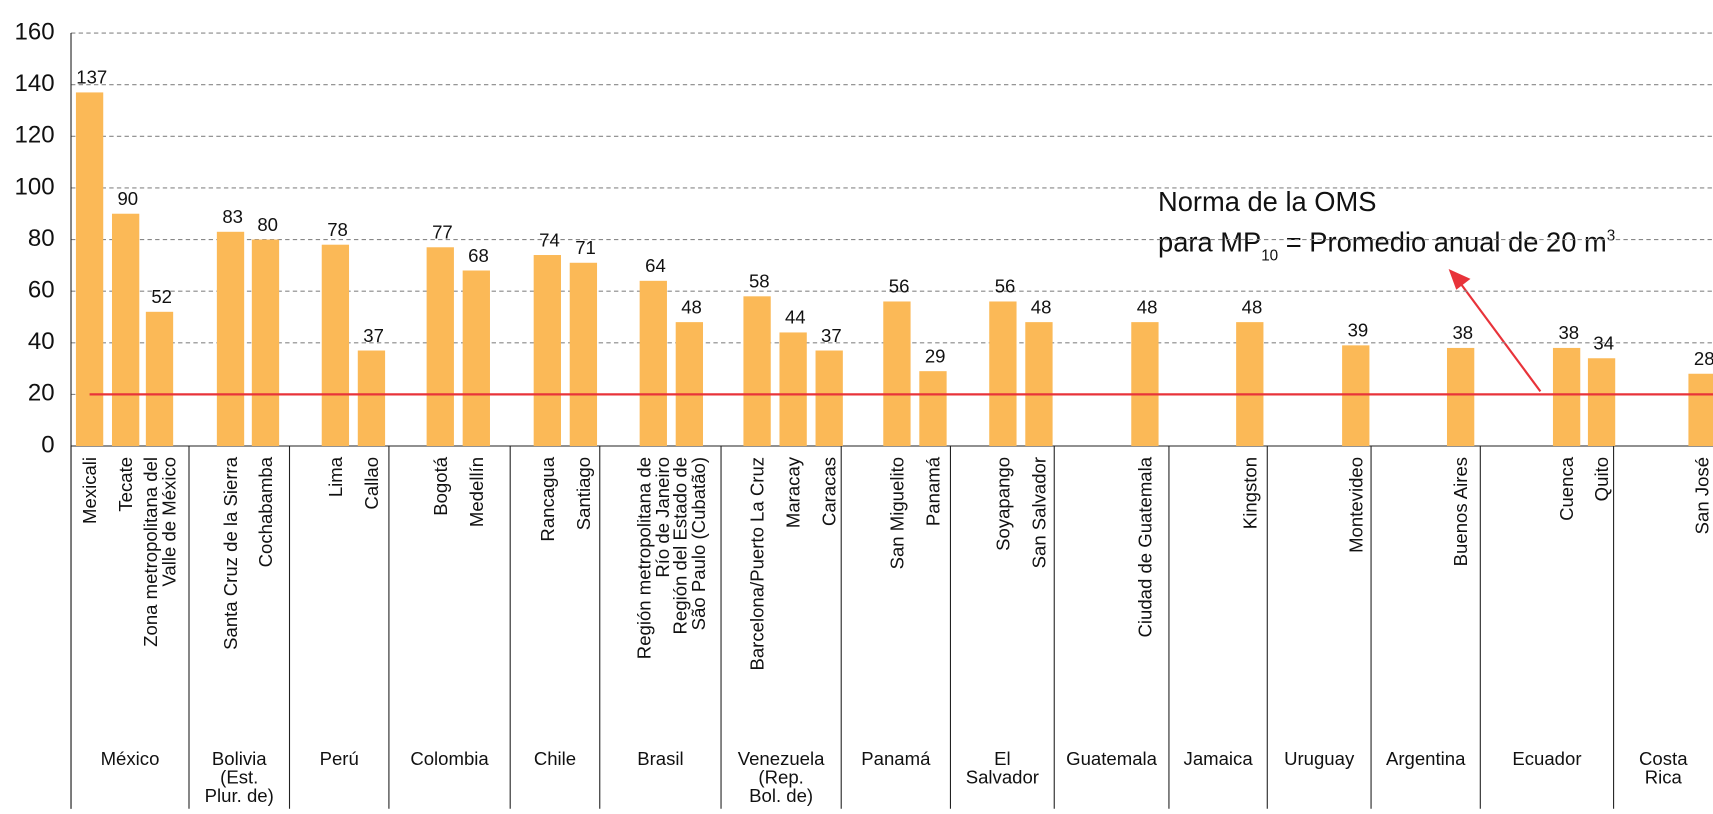 The width and height of the screenshot is (1713, 814). What do you see at coordinates (239, 795) in the screenshot?
I see `label-line: Plur. de)` at bounding box center [239, 795].